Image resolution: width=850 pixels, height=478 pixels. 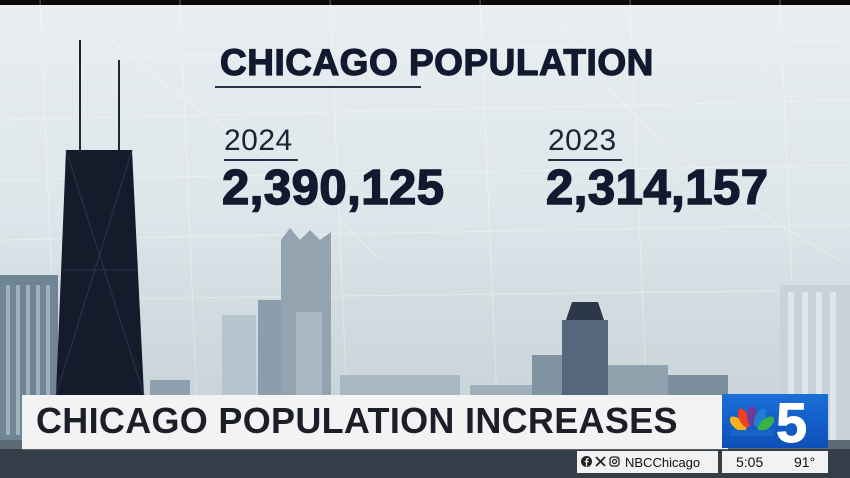 What do you see at coordinates (585, 160) in the screenshot?
I see `year-2023-underline` at bounding box center [585, 160].